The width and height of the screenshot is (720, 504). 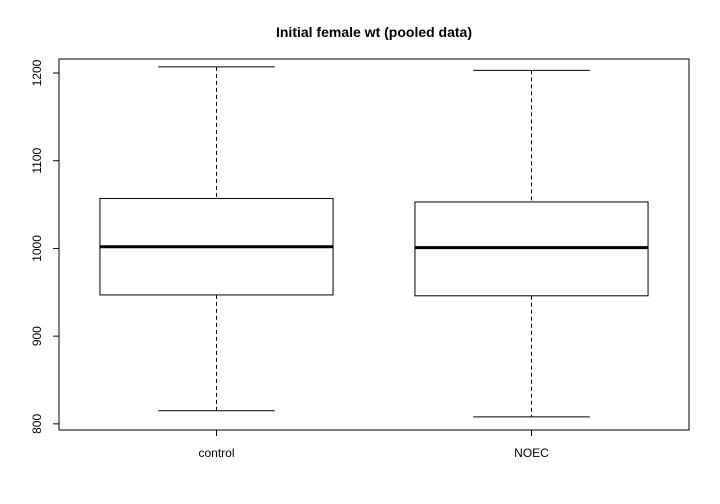 What do you see at coordinates (45, 246) in the screenshot?
I see `y-axis: 800 900 1000 1100 1200` at bounding box center [45, 246].